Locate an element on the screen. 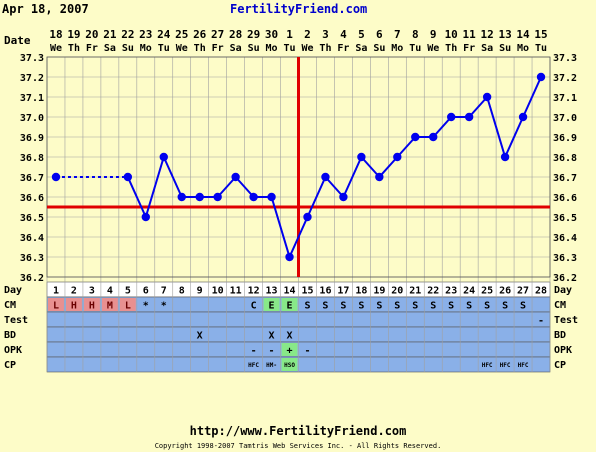  row-label-day-right: Day is located at coordinates (563, 290).